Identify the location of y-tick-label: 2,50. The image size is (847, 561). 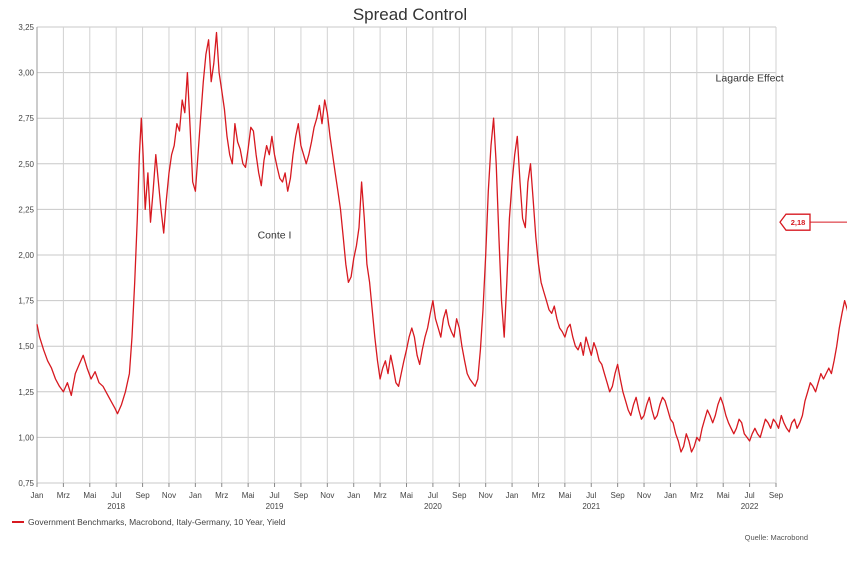
(26, 164).